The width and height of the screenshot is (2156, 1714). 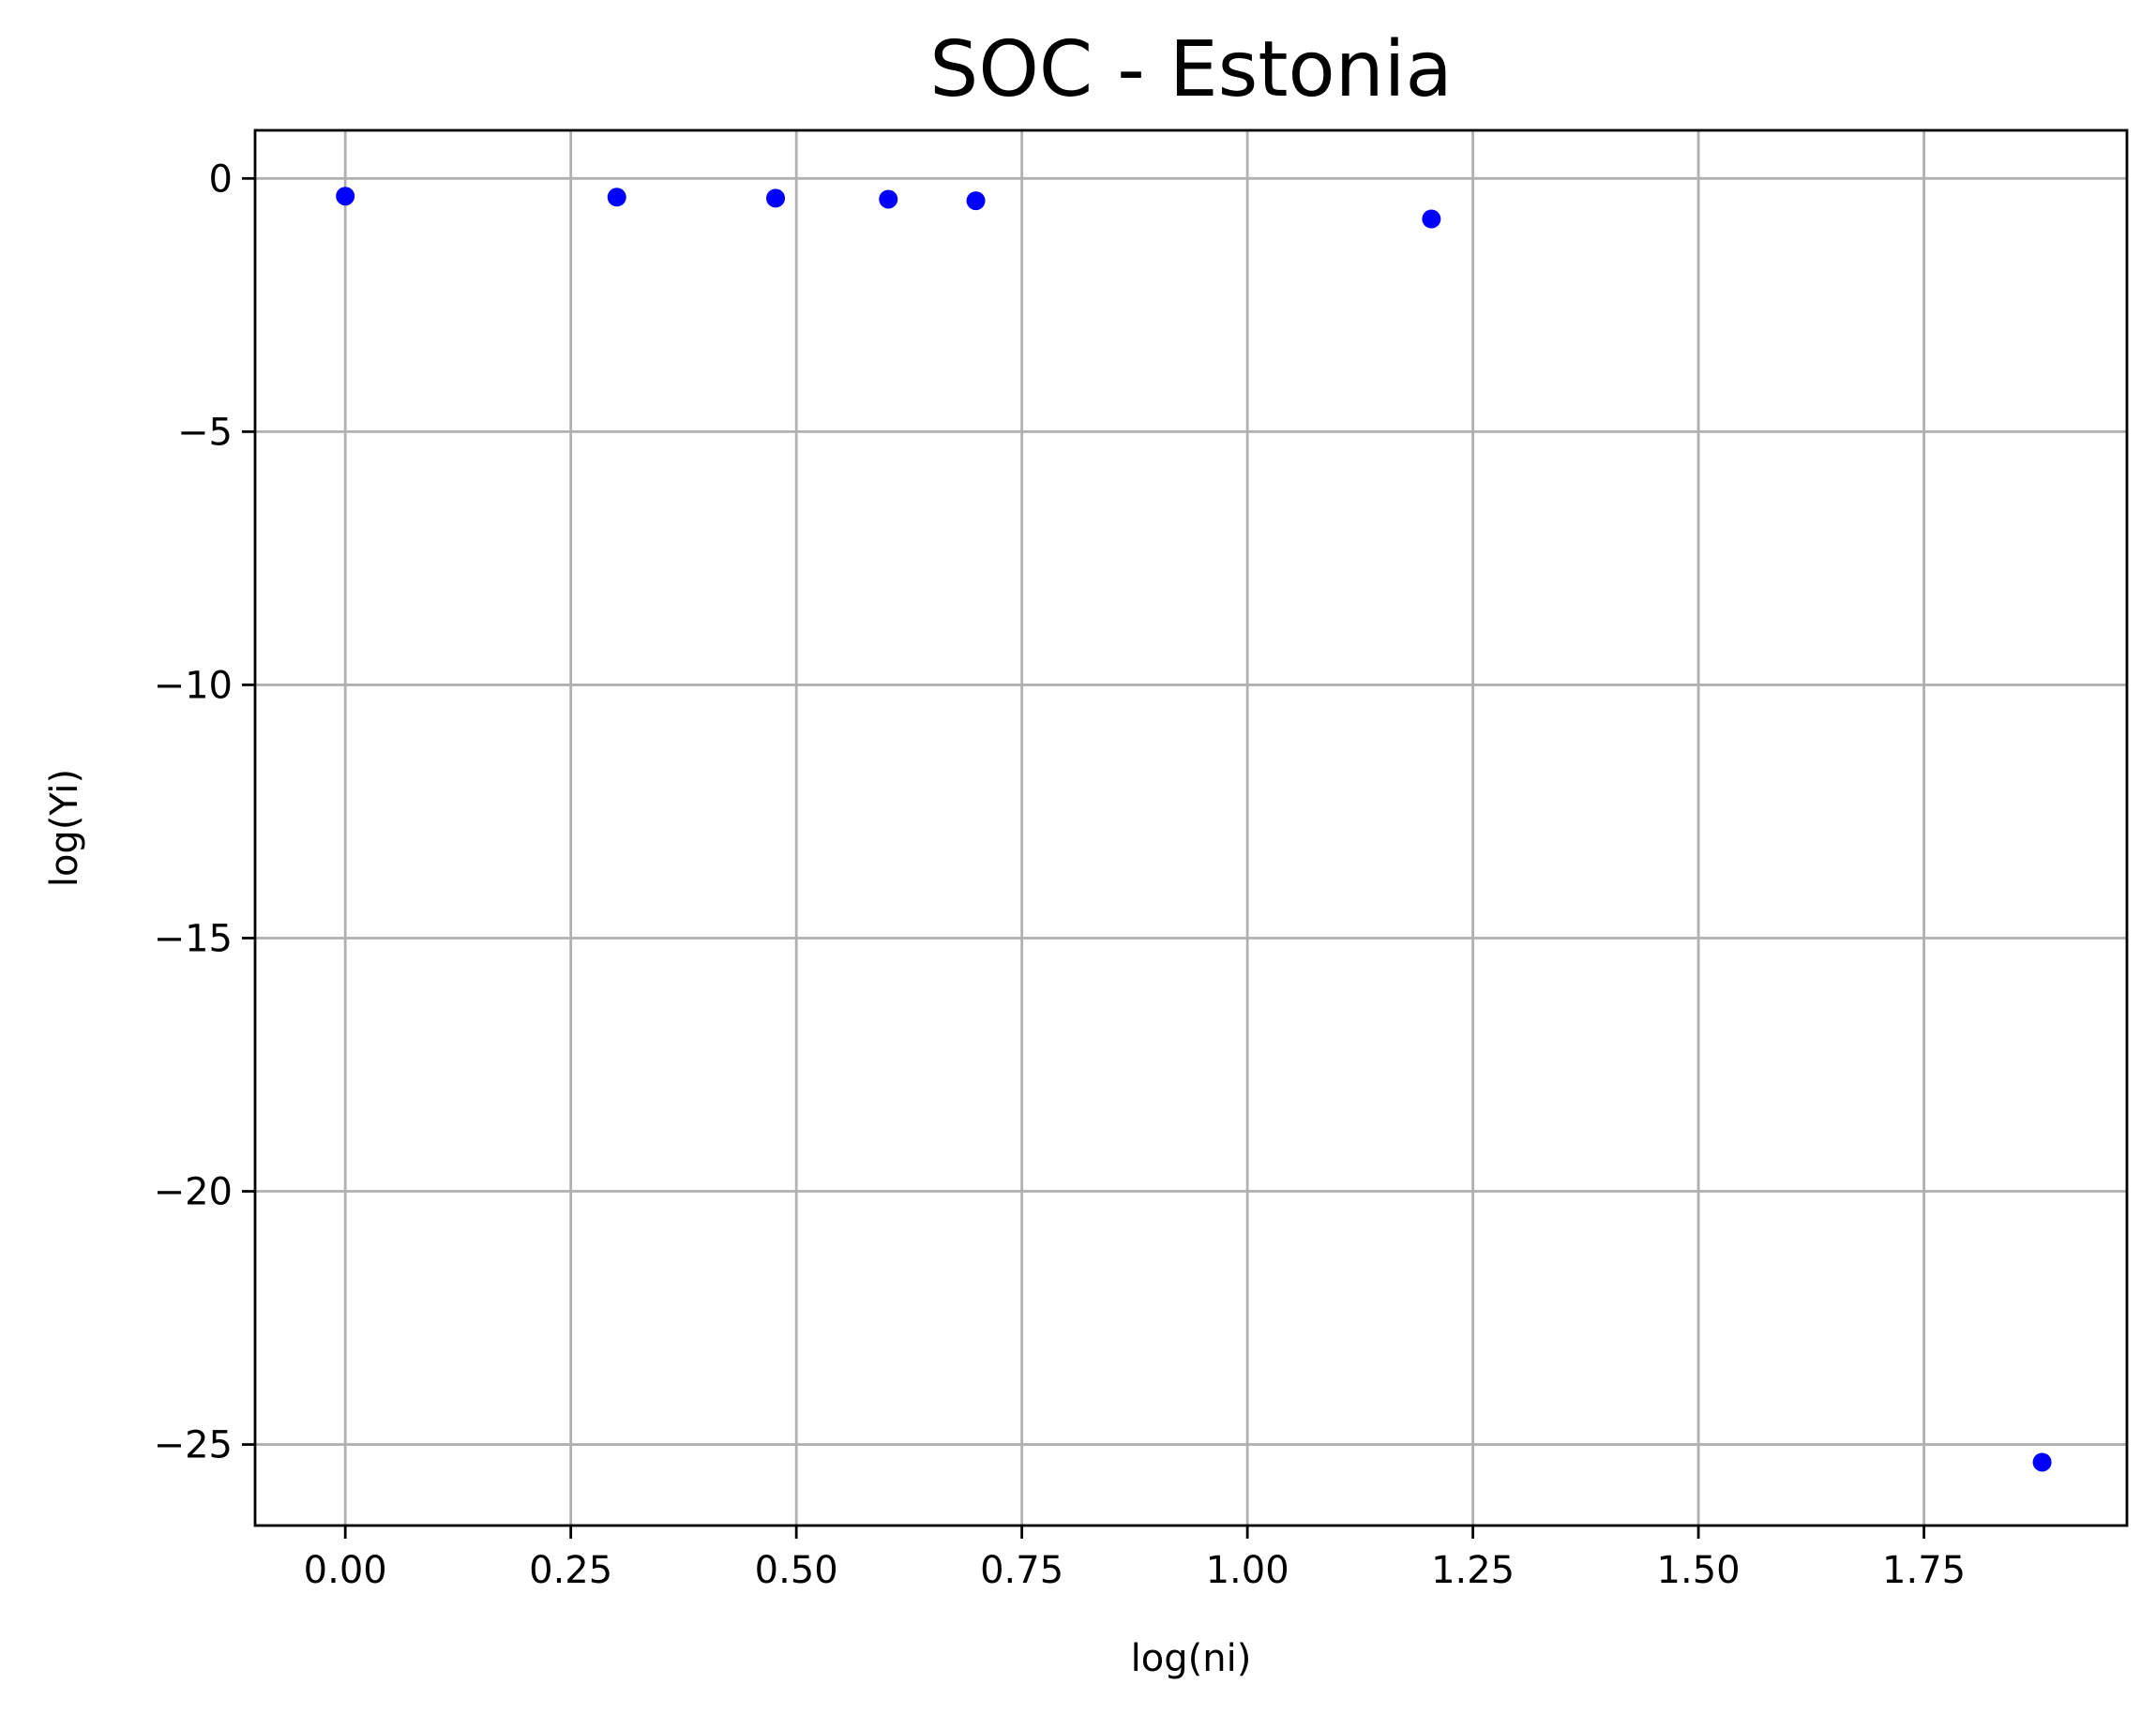 What do you see at coordinates (193, 1192) in the screenshot?
I see `y-tick-label: −20` at bounding box center [193, 1192].